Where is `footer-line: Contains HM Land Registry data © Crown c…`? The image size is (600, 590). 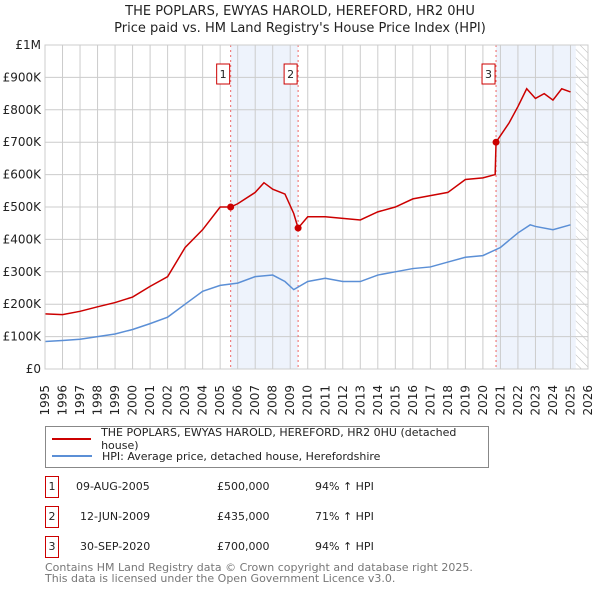
footer-line: Contains HM Land Registry data © Crown c… is located at coordinates (259, 567).